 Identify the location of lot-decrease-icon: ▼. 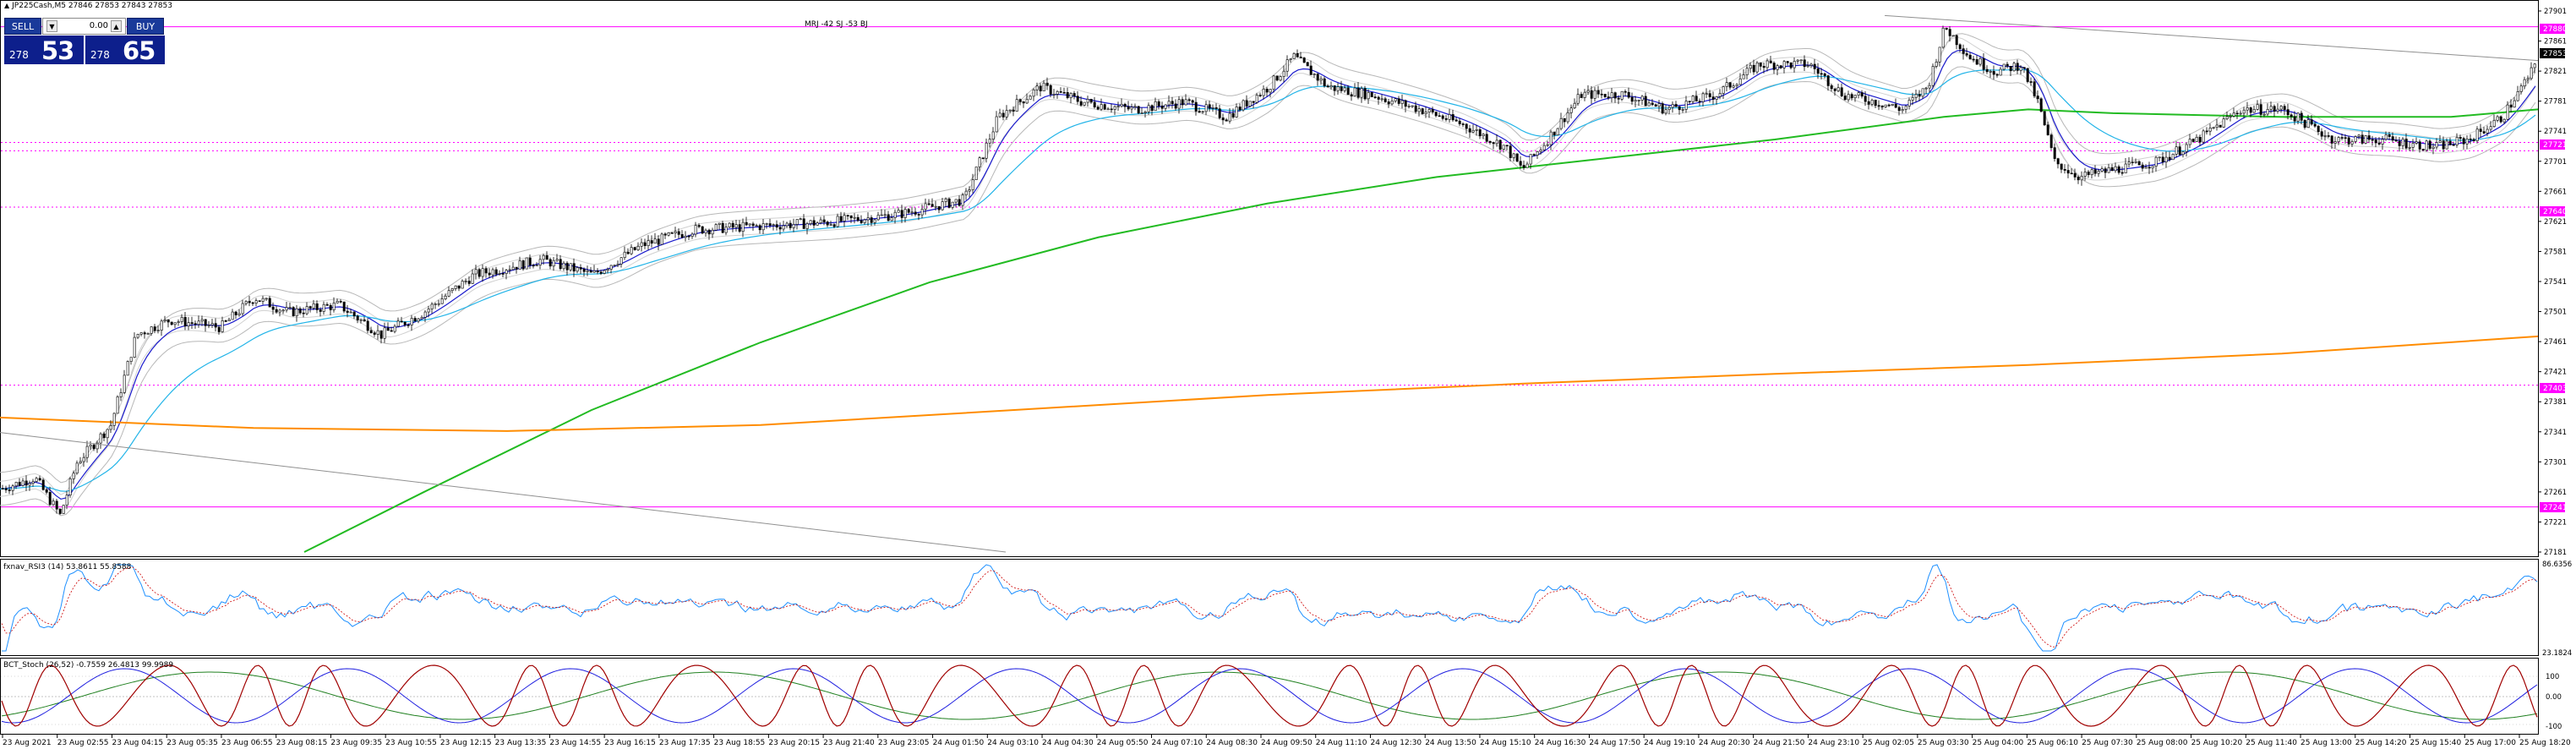
(51, 26).